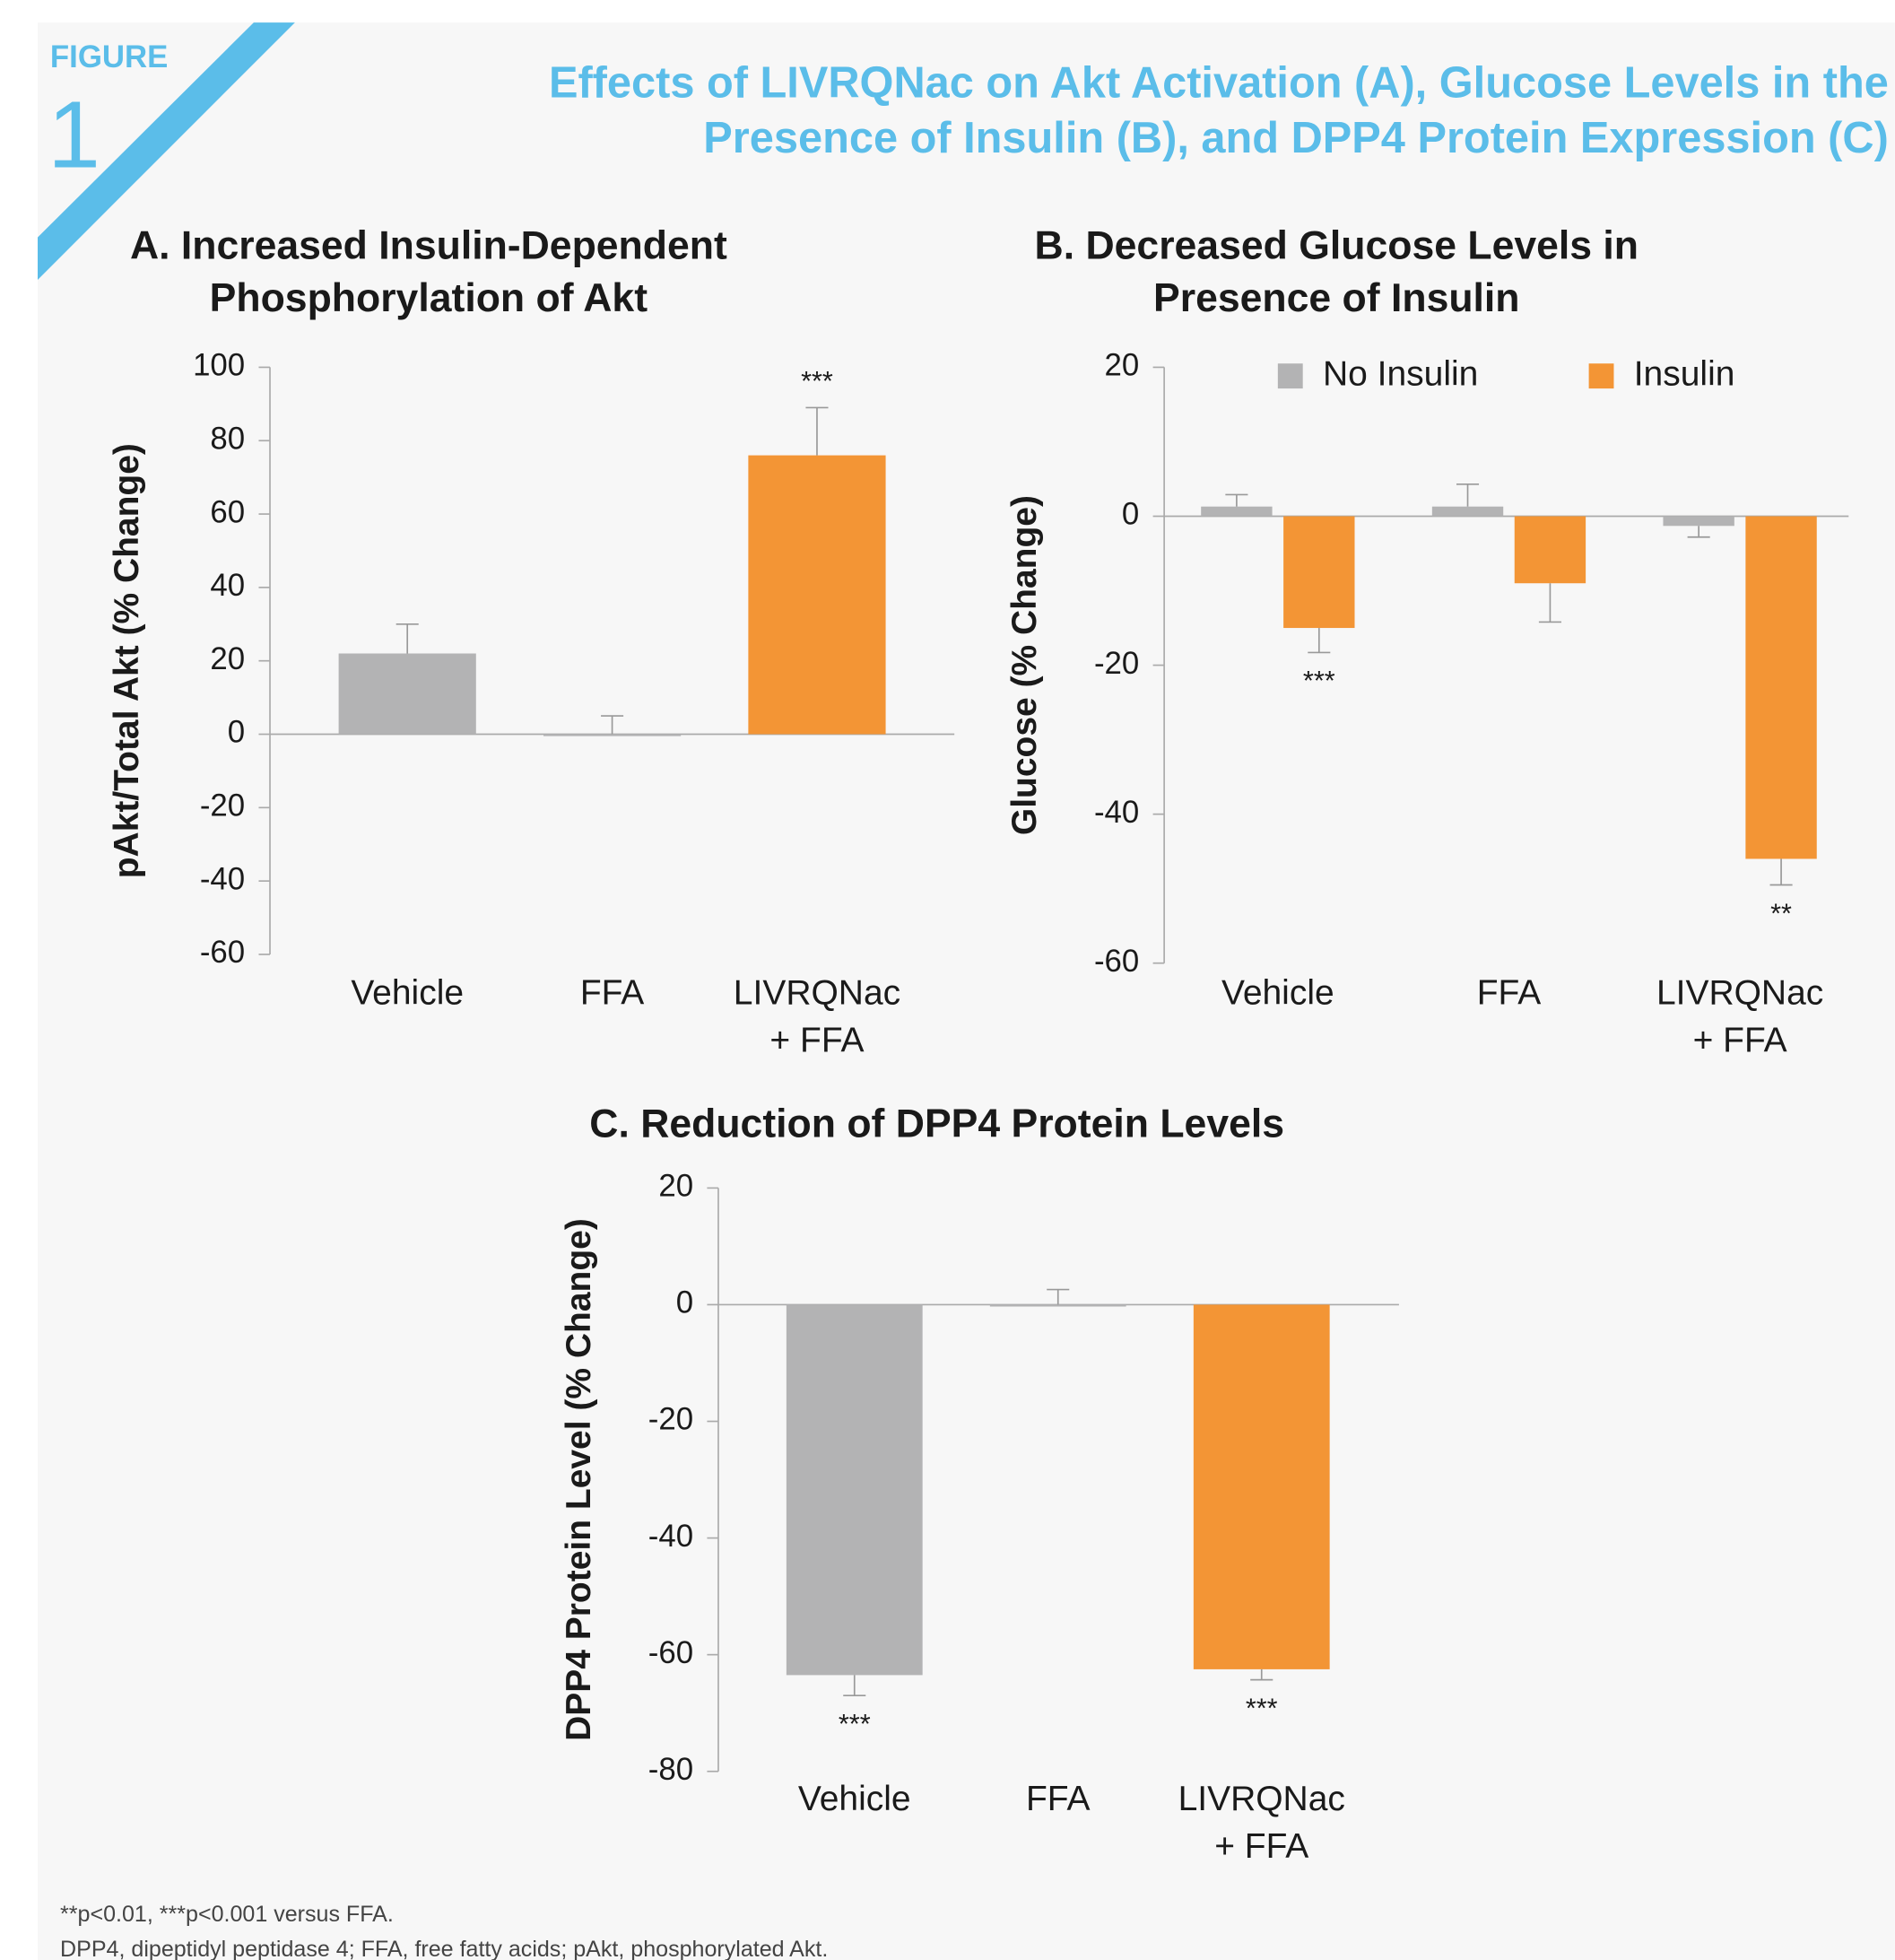 This screenshot has width=1895, height=1960. I want to click on y-tick-label: -80, so click(670, 1769).